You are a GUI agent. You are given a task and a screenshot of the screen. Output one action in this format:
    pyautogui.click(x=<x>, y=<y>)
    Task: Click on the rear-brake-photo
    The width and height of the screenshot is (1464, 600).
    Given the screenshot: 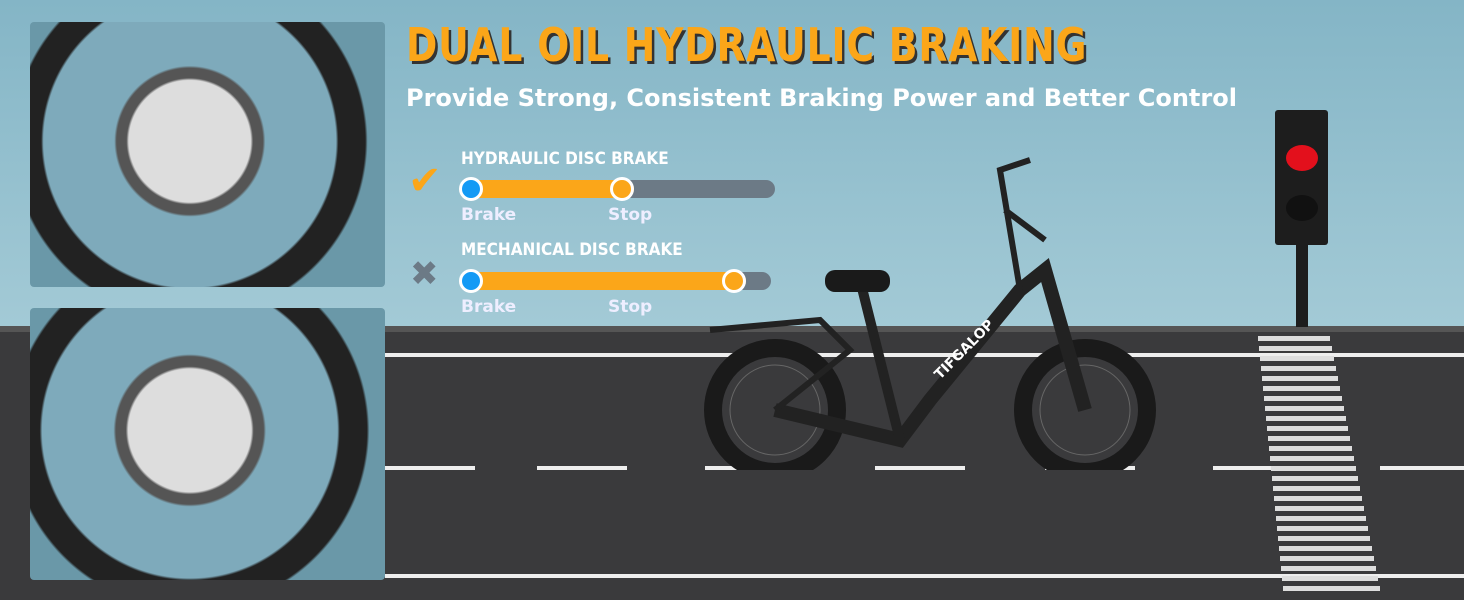 What is the action you would take?
    pyautogui.click(x=207, y=444)
    